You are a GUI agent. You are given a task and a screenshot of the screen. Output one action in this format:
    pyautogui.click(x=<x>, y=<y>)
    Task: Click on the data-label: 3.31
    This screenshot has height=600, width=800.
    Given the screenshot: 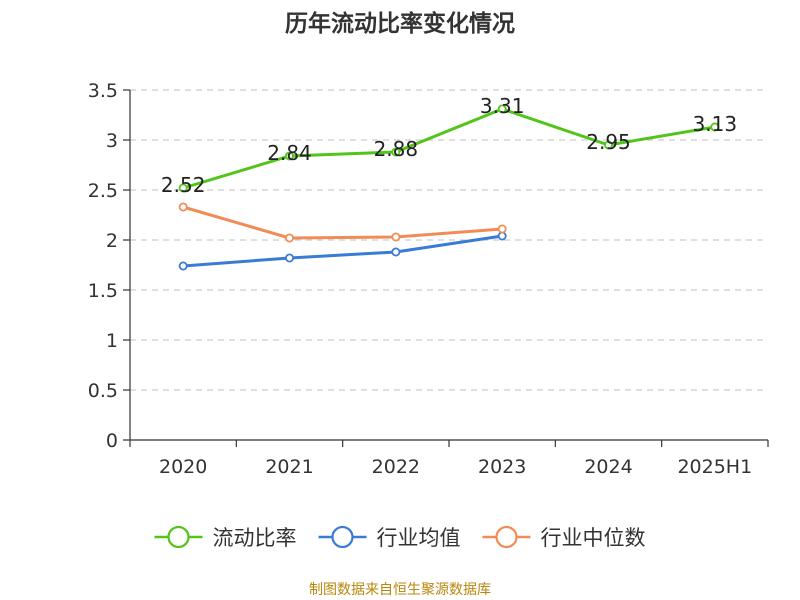 What is the action you would take?
    pyautogui.click(x=502, y=106)
    